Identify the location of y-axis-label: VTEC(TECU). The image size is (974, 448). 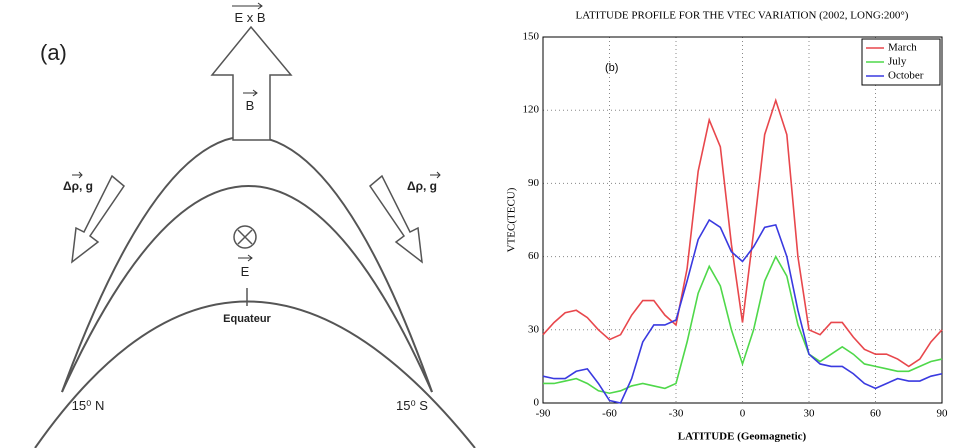
(512, 219).